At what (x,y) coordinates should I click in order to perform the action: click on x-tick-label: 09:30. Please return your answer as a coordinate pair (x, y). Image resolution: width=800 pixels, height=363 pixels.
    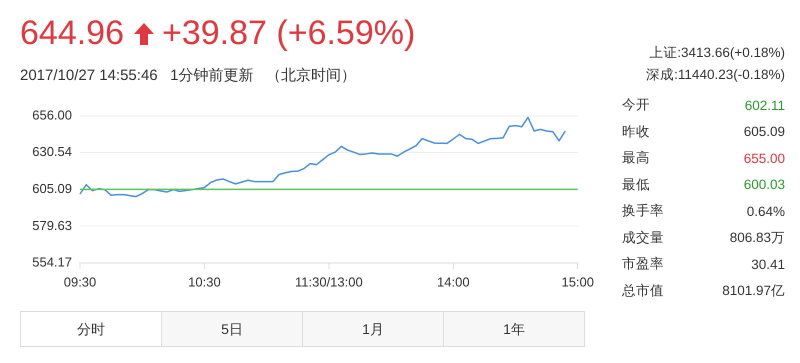
    Looking at the image, I should click on (80, 282).